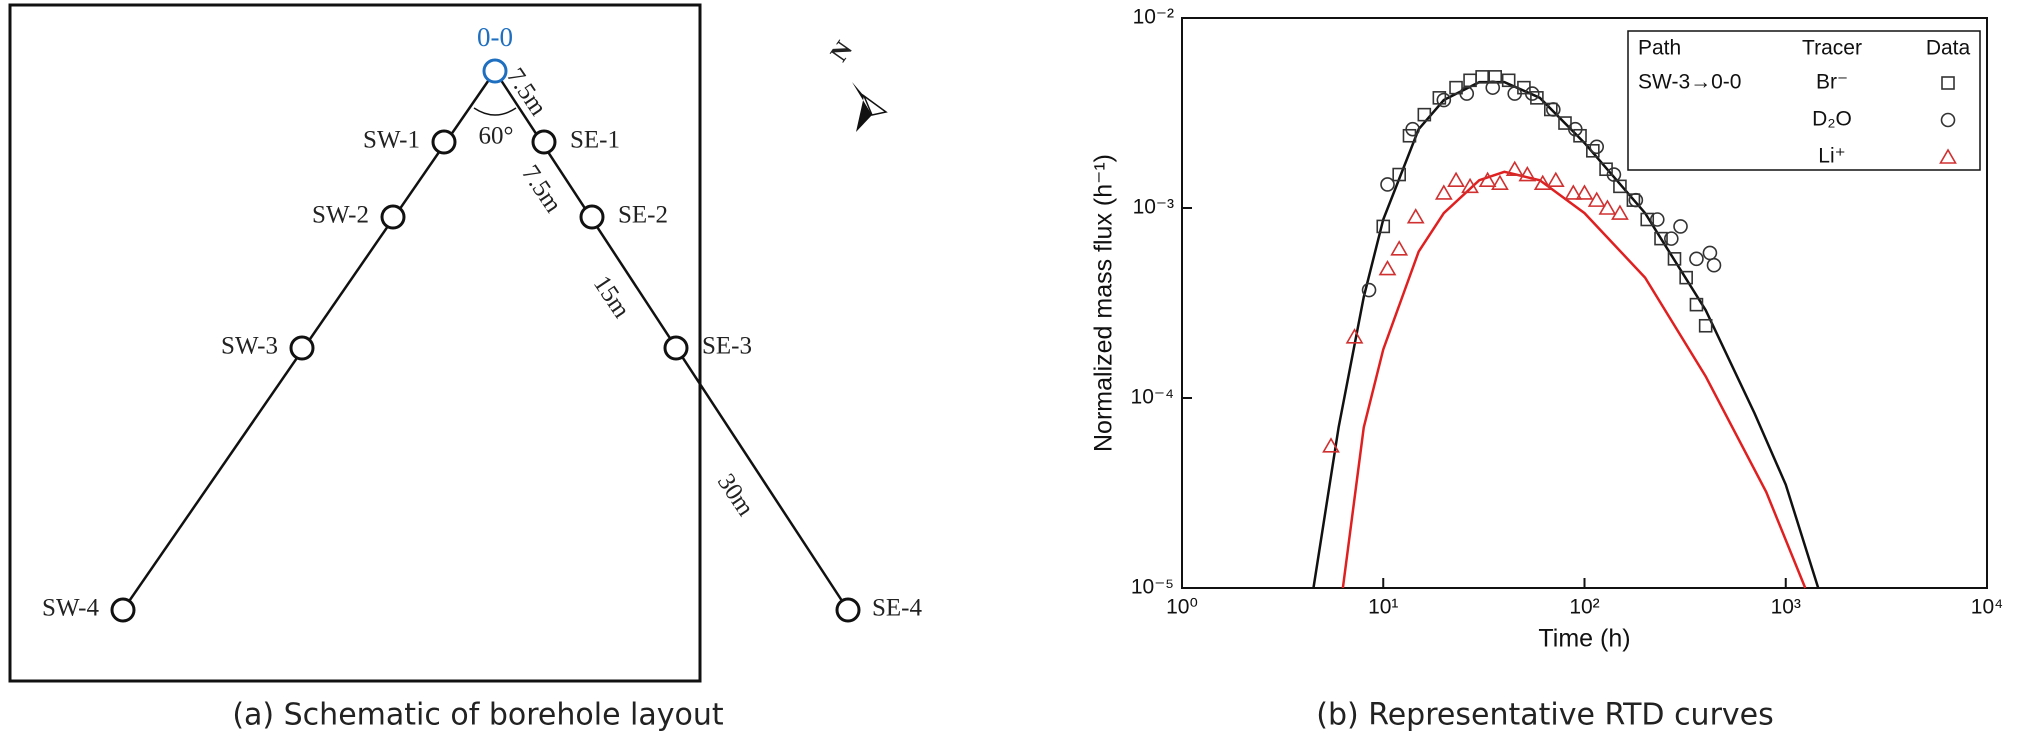 The height and width of the screenshot is (742, 2023). I want to click on x-tick-label: 10², so click(1584, 607).